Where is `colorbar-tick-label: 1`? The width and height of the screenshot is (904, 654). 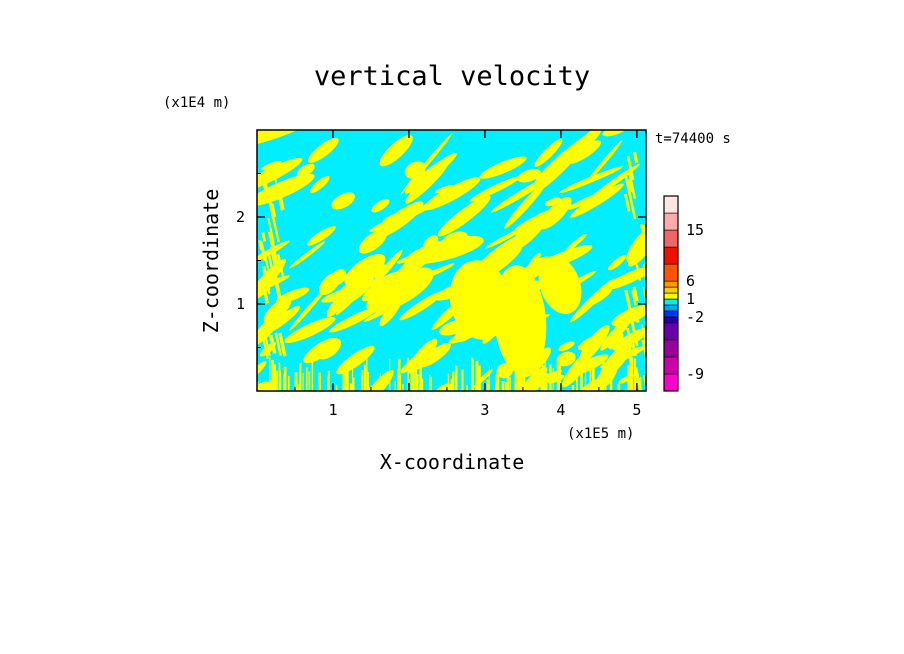
colorbar-tick-label: 1 is located at coordinates (690, 299).